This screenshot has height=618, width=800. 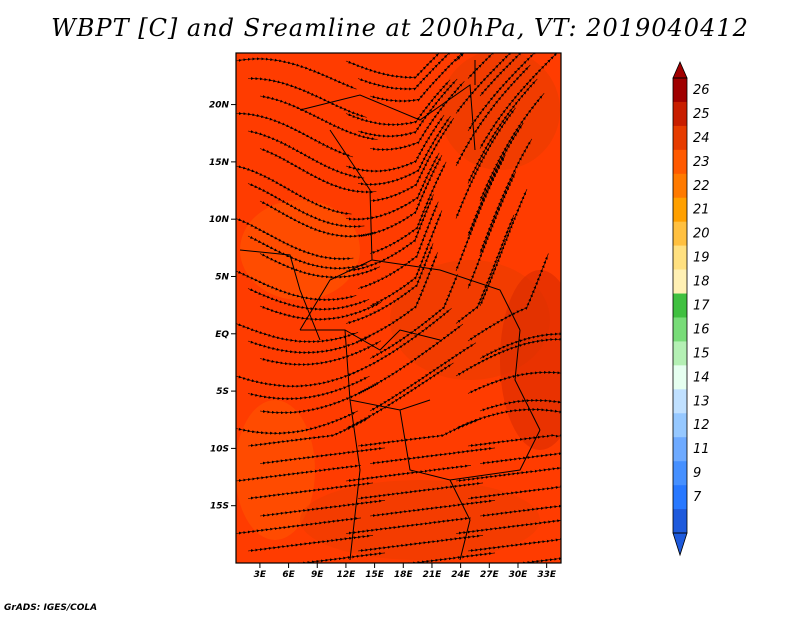 I want to click on colorbar-frame, so click(x=680, y=305).